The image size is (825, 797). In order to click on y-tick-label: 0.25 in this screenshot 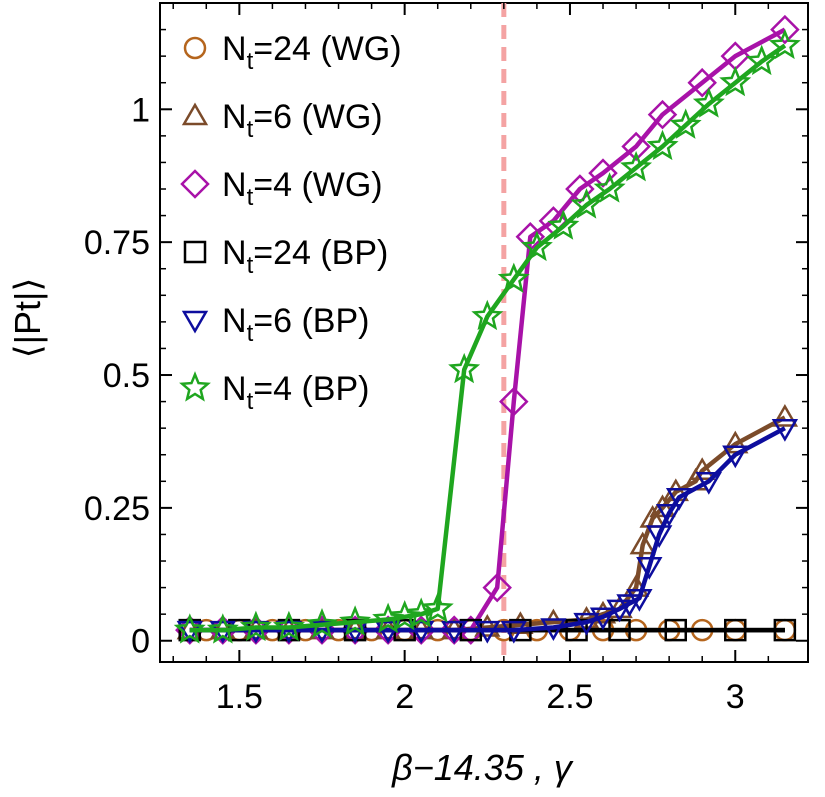, I will do `click(117, 509)`.